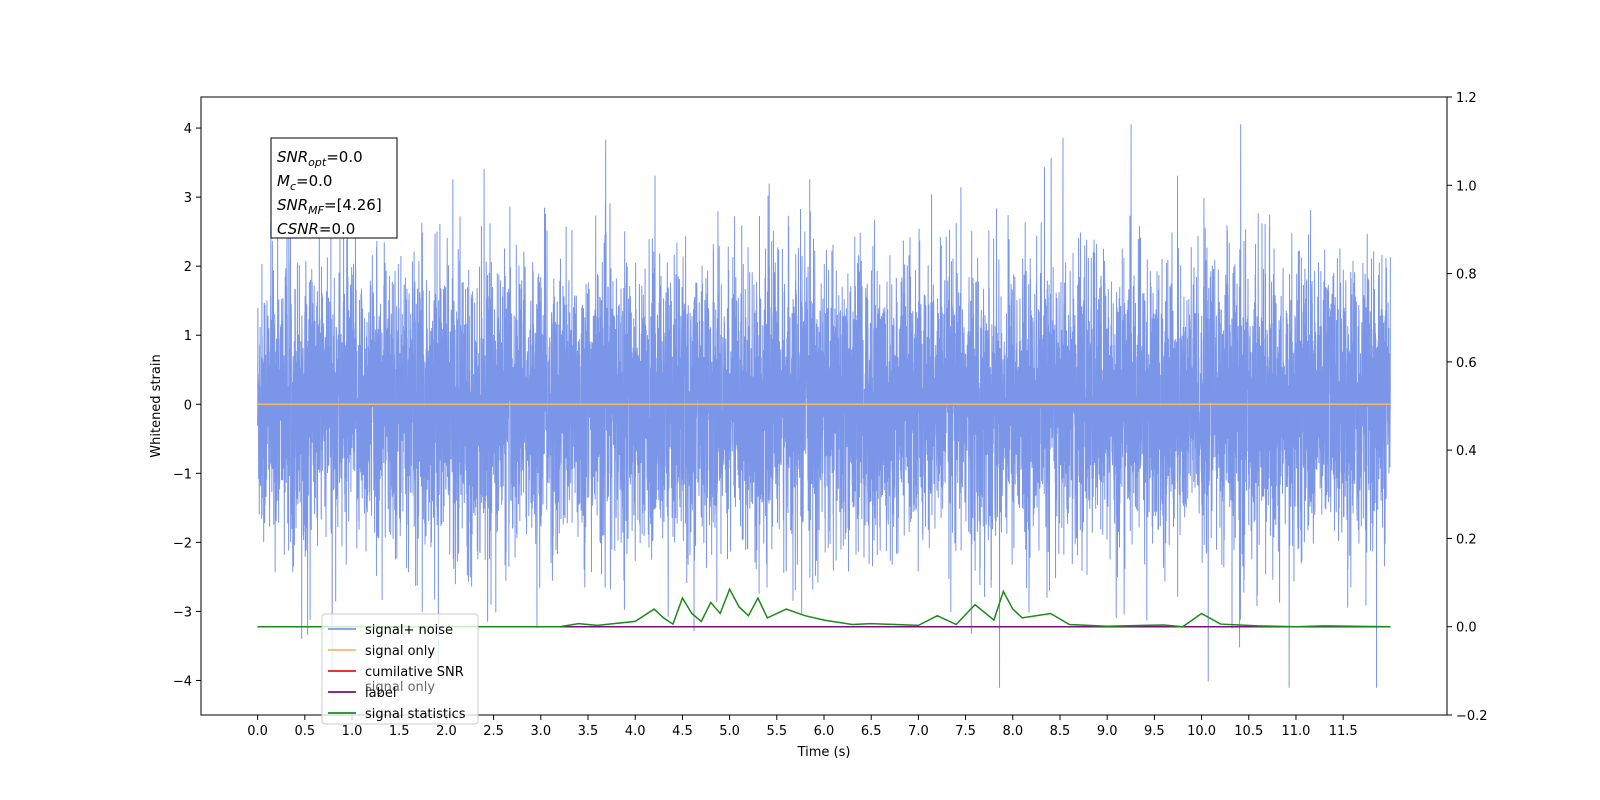  Describe the element at coordinates (409, 630) in the screenshot. I see `legend-label: signal+ noise` at that location.